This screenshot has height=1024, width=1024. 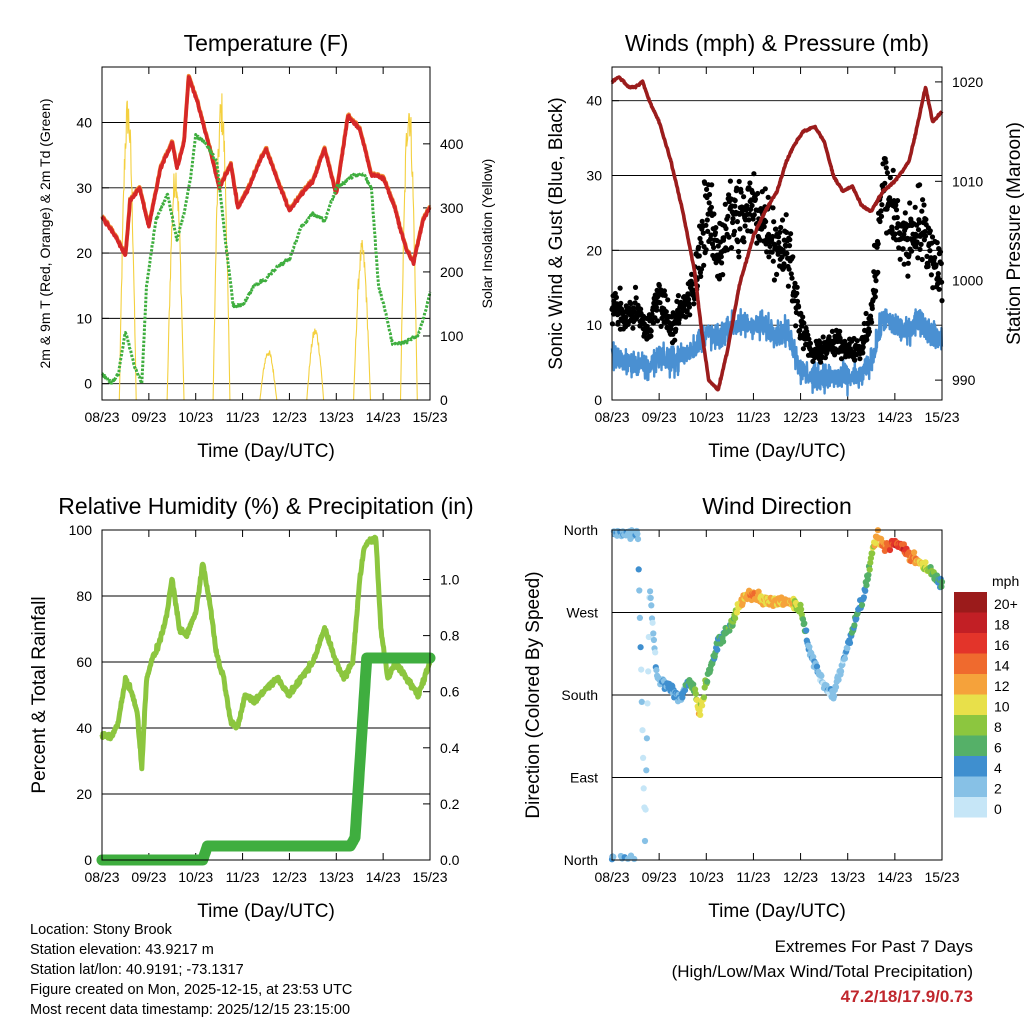 I want to click on panel-title: Wind Direction, so click(x=777, y=506).